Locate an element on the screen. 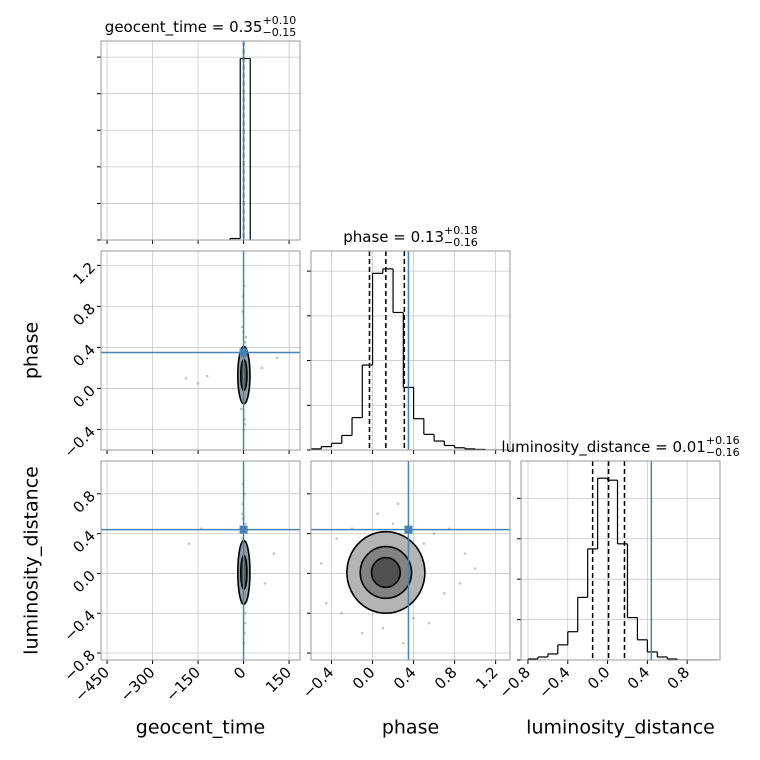 The image size is (760, 760). panel-title: luminosity_distance = 0.01+0.16 −0.16 is located at coordinates (620, 446).